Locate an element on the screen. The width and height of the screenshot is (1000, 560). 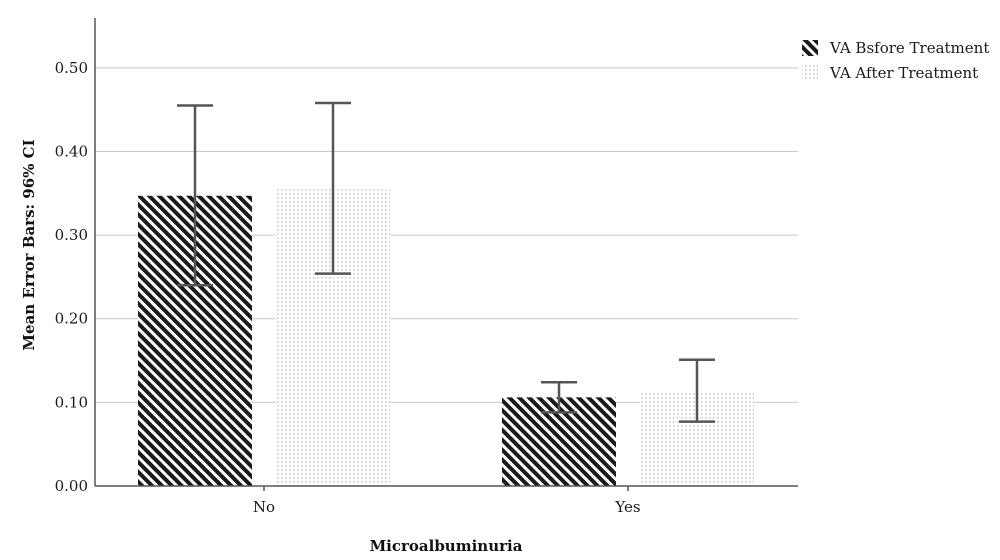
y-tick-label: 0.20 is located at coordinates (71, 319).